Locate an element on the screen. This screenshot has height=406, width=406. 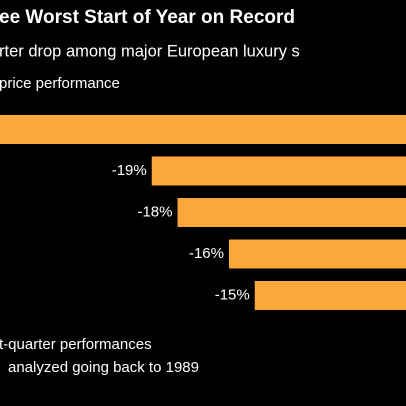
chart-title: ee Worst Start of Year on Record is located at coordinates (147, 17).